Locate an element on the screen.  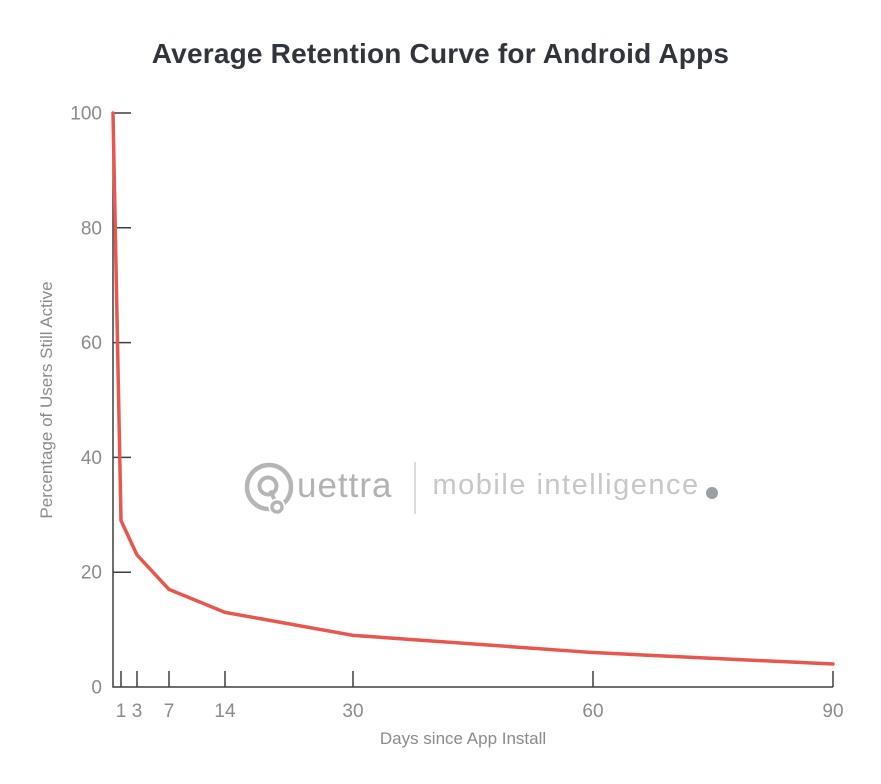
quettra-watermark: uettra mobile intelligence is located at coordinates (480, 488).